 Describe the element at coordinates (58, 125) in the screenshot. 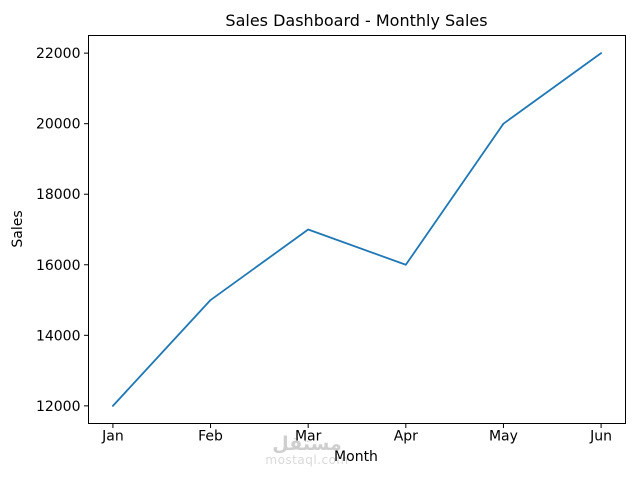

I see `y-tick-label: 20000` at that location.